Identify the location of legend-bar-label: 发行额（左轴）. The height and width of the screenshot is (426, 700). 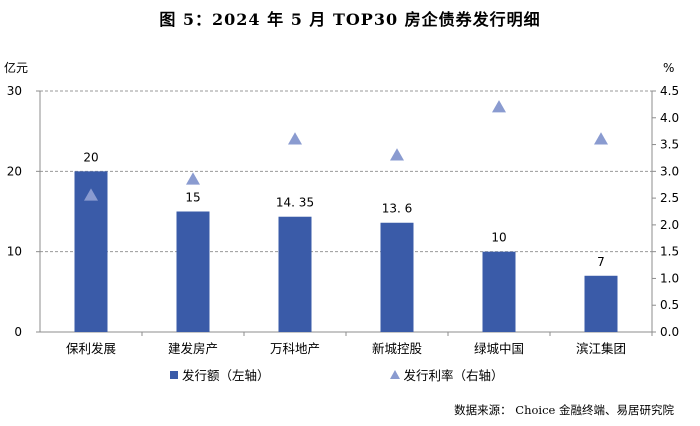
(226, 375).